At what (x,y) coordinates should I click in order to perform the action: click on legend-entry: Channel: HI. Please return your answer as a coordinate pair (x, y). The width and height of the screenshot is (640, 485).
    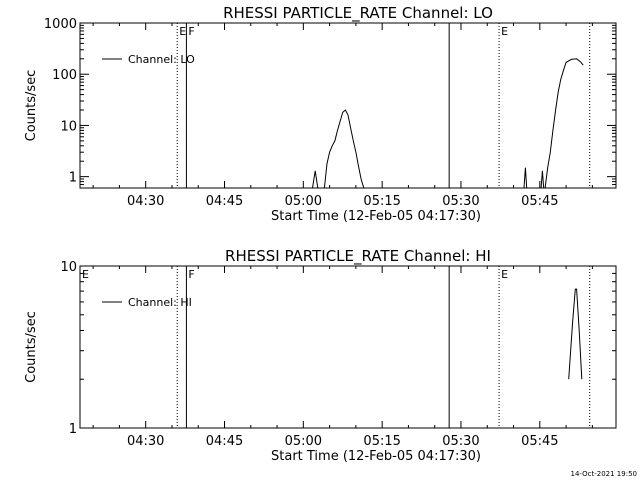
    Looking at the image, I should click on (160, 302).